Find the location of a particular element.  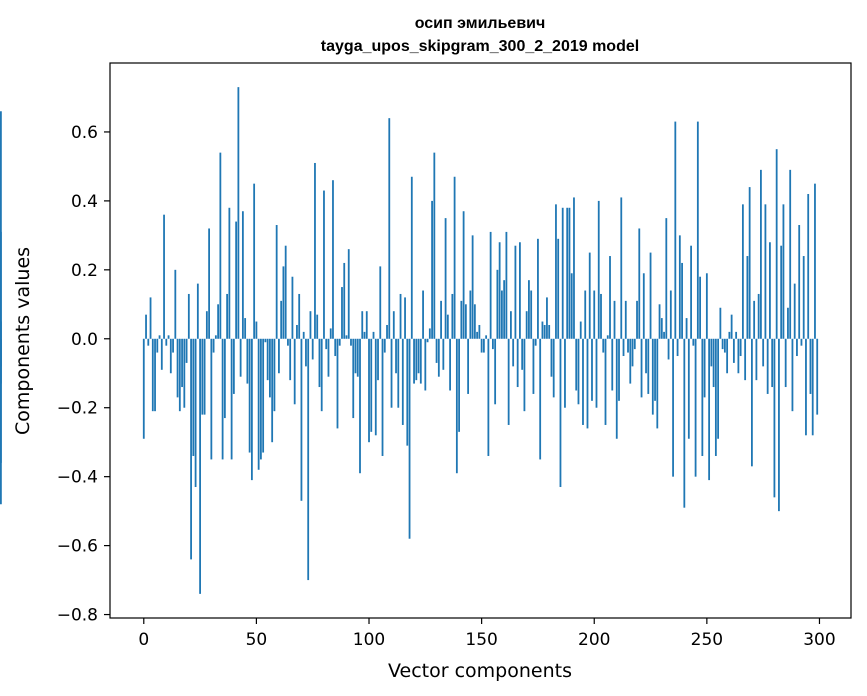

x-axis-ticks: 0 50 100 150 200 250 300 is located at coordinates (487, 634).